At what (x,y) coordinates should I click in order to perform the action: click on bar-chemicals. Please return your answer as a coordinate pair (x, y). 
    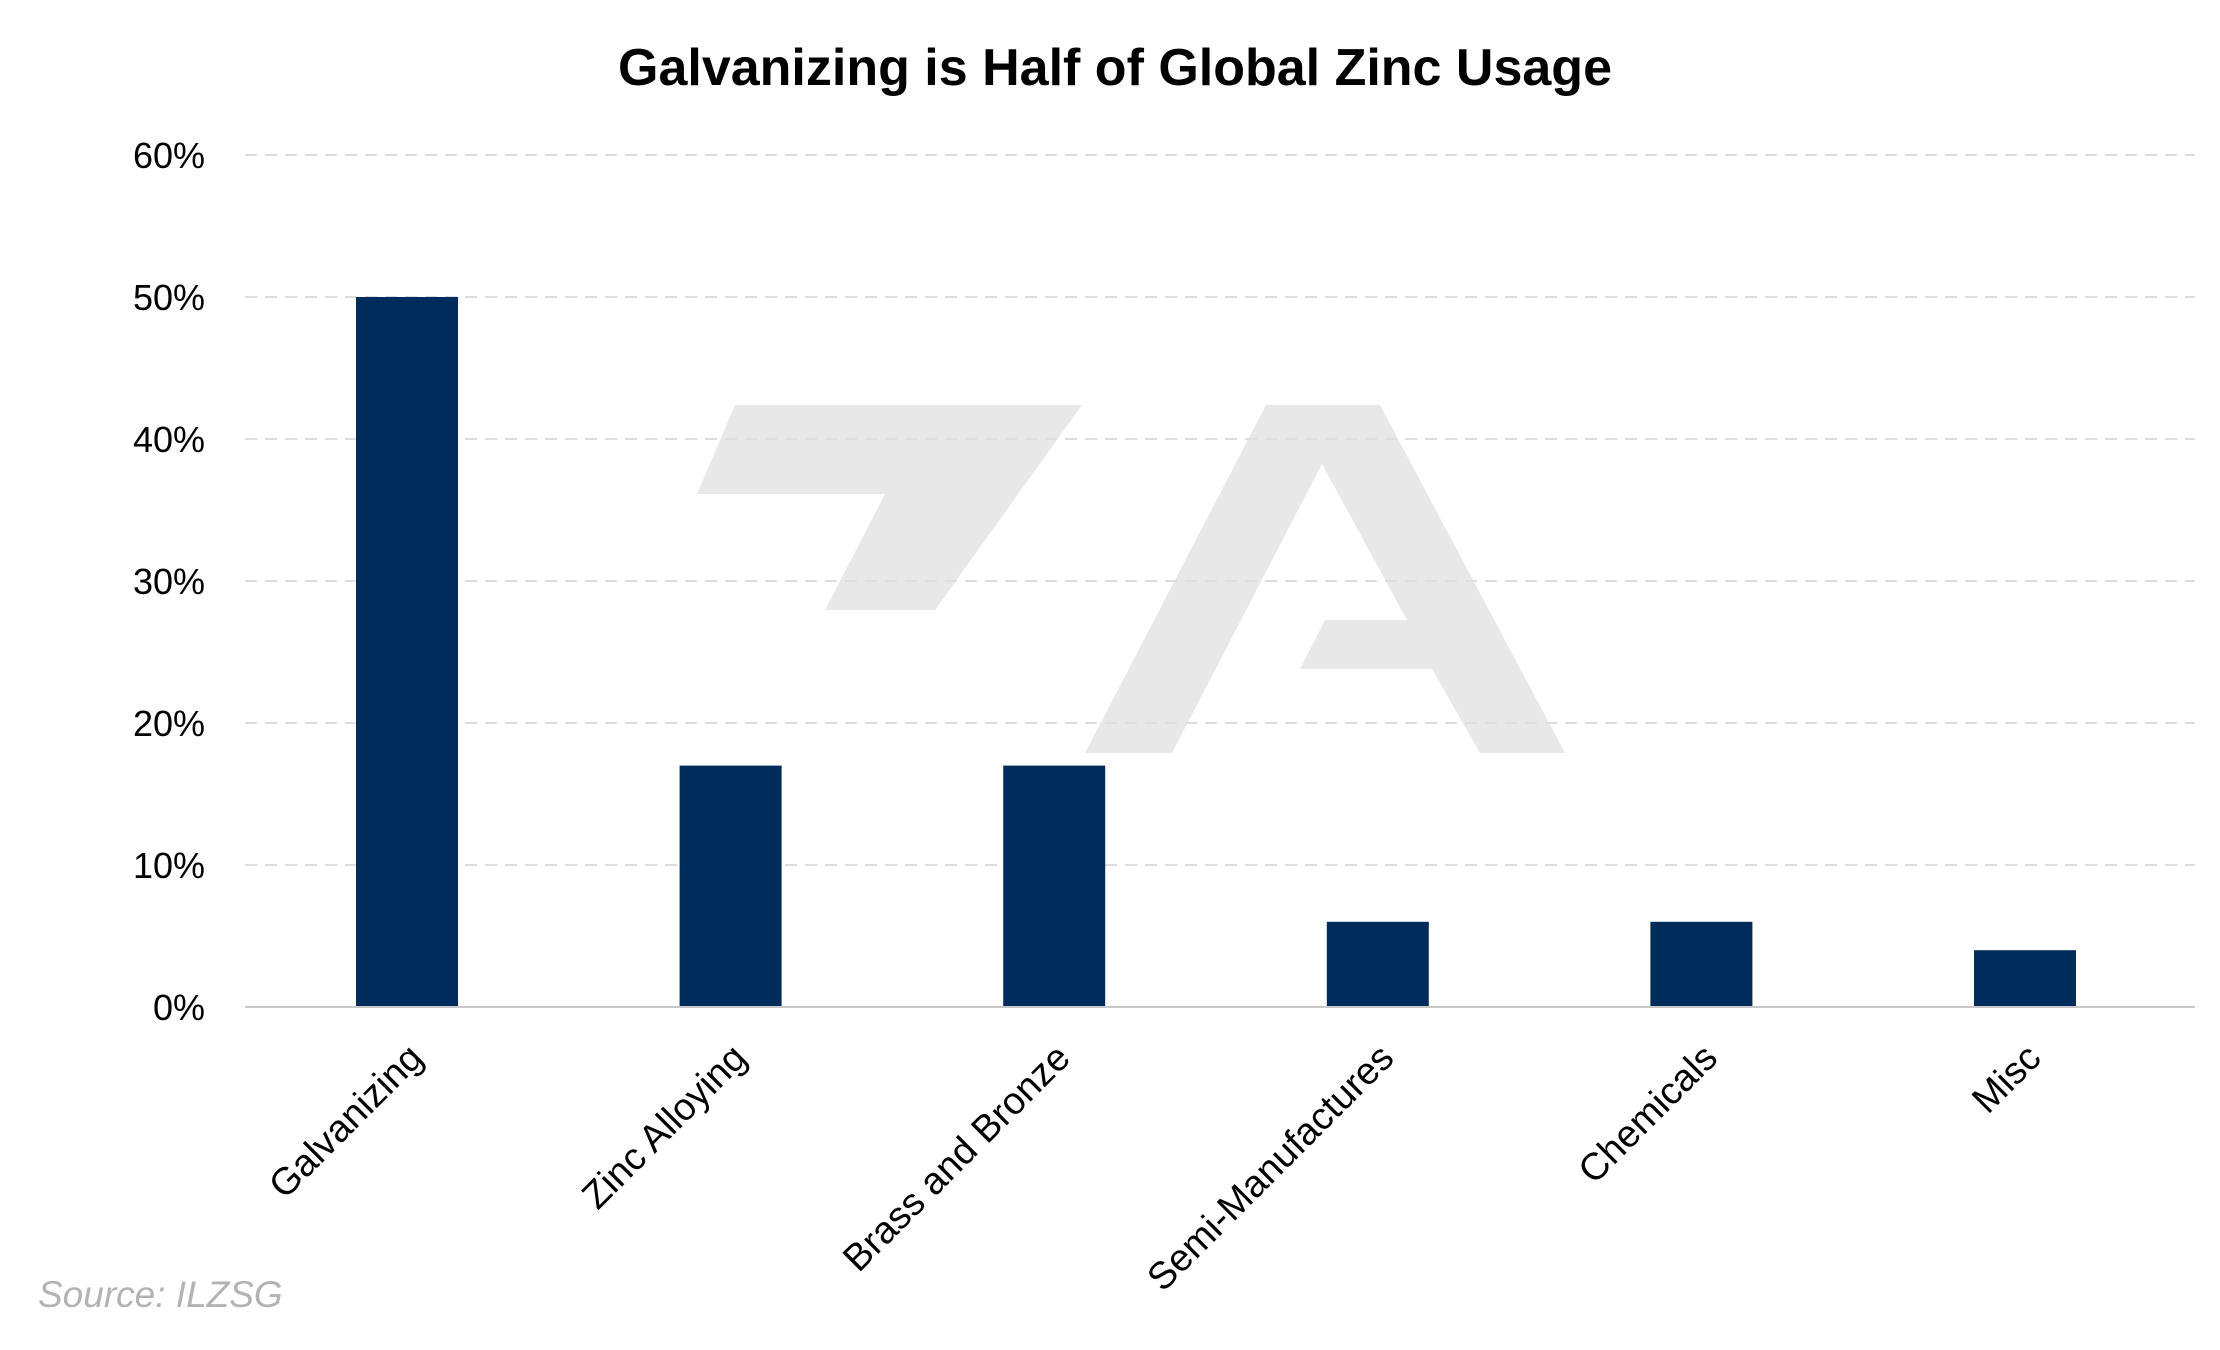
    Looking at the image, I should click on (1701, 964).